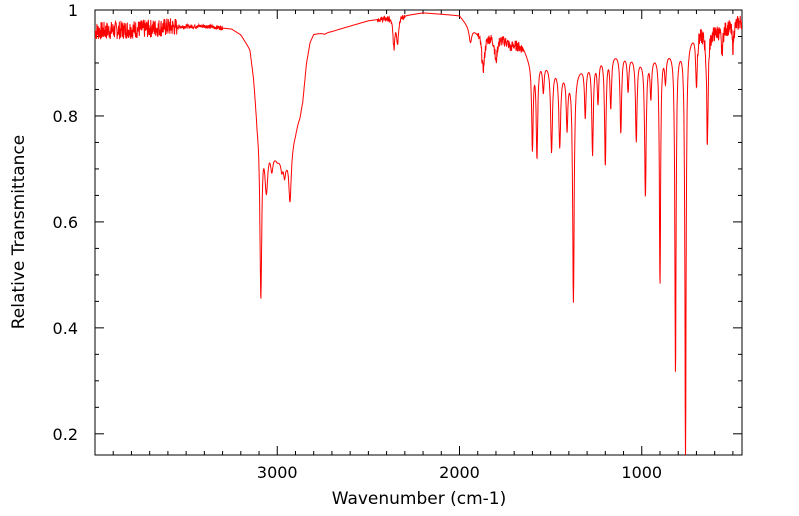 Image resolution: width=799 pixels, height=516 pixels. I want to click on x-axis-tick-labels: 3000 2000 1000, so click(459, 472).